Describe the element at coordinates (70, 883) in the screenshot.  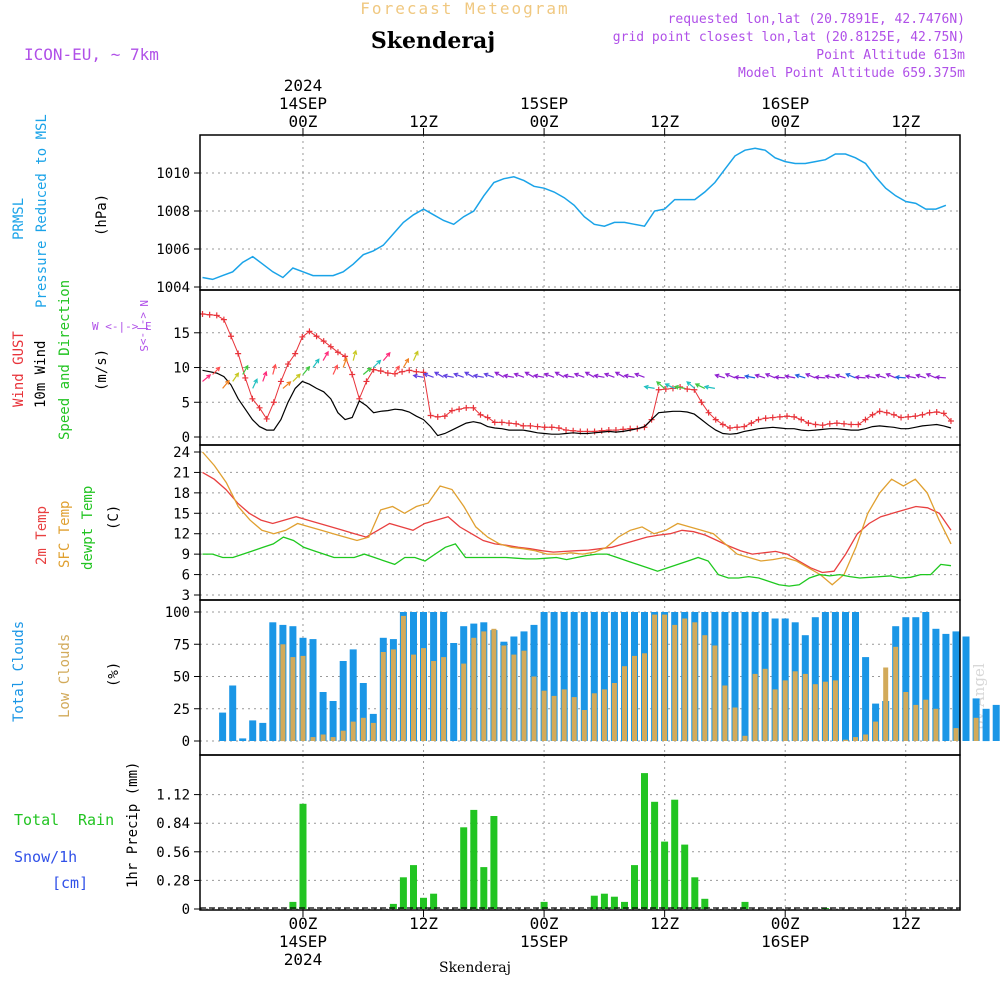
I see `precip-cm-label: [cm]` at that location.